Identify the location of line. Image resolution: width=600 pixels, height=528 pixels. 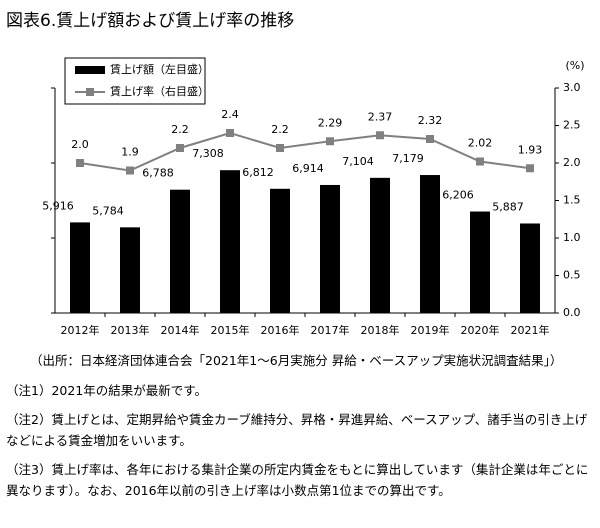
(305, 151).